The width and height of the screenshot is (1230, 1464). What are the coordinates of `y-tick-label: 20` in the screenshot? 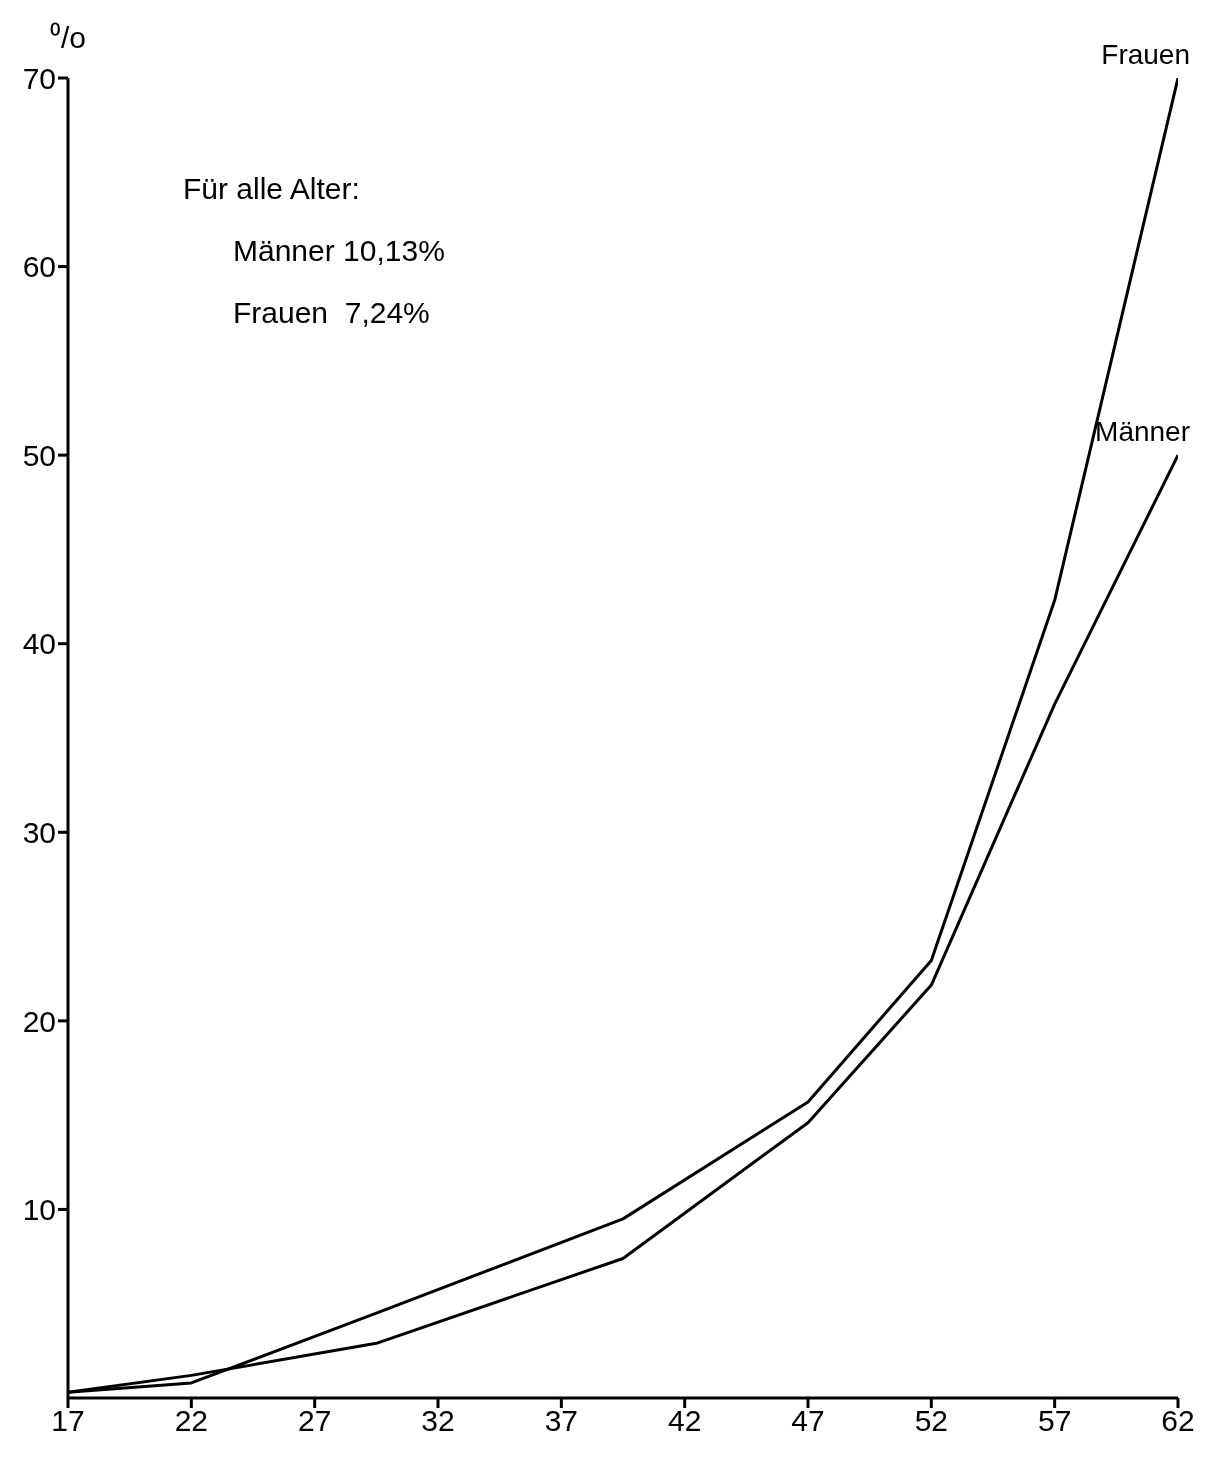 It's located at (39, 1021).